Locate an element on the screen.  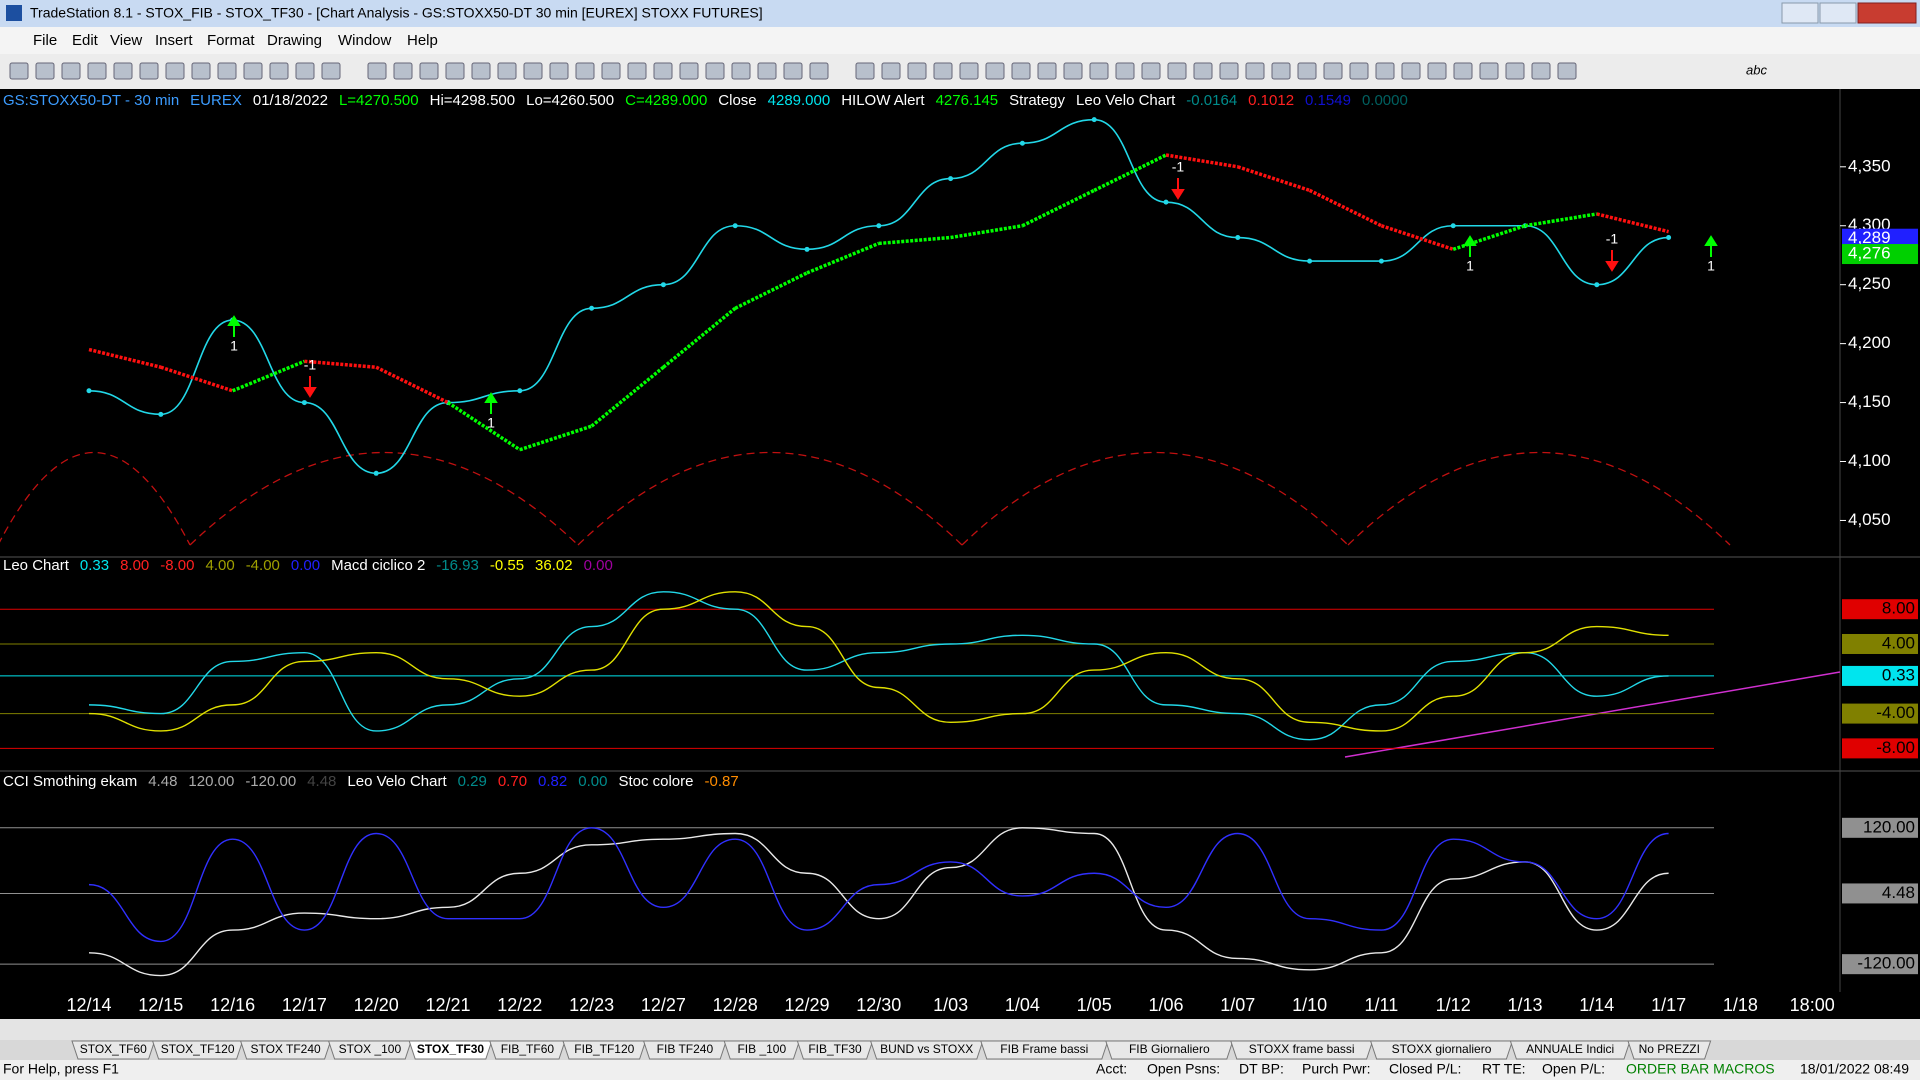
tab-label: FIB TF240 is located at coordinates (685, 1049).